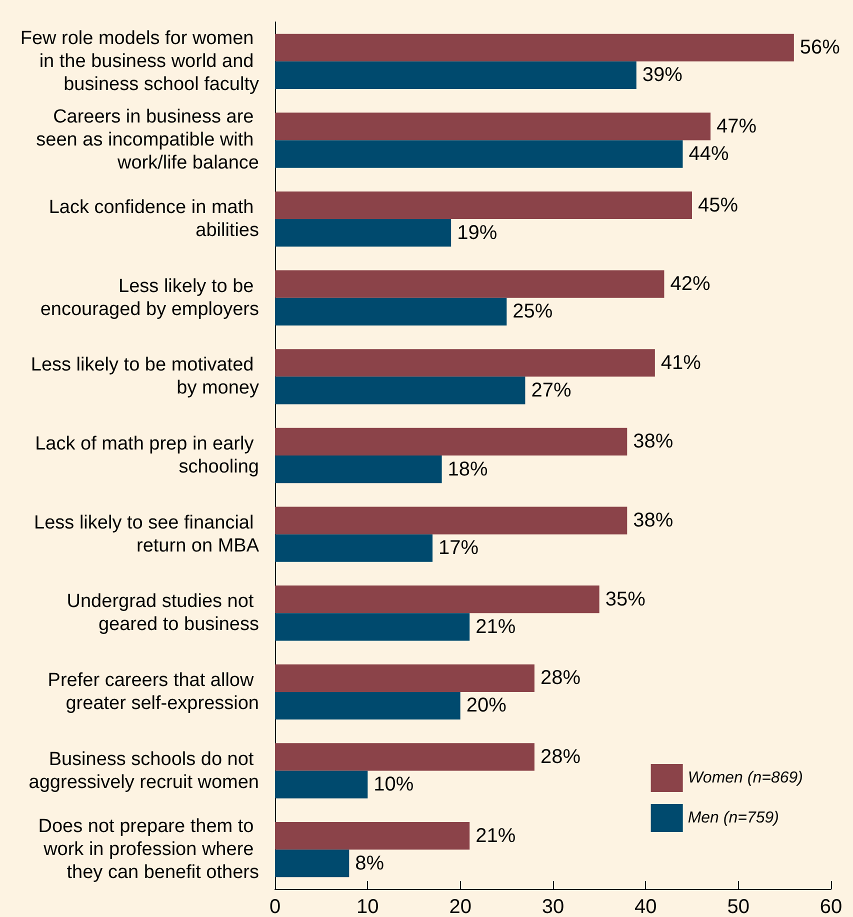 This screenshot has width=853, height=917. I want to click on data-label: 47%, so click(736, 126).